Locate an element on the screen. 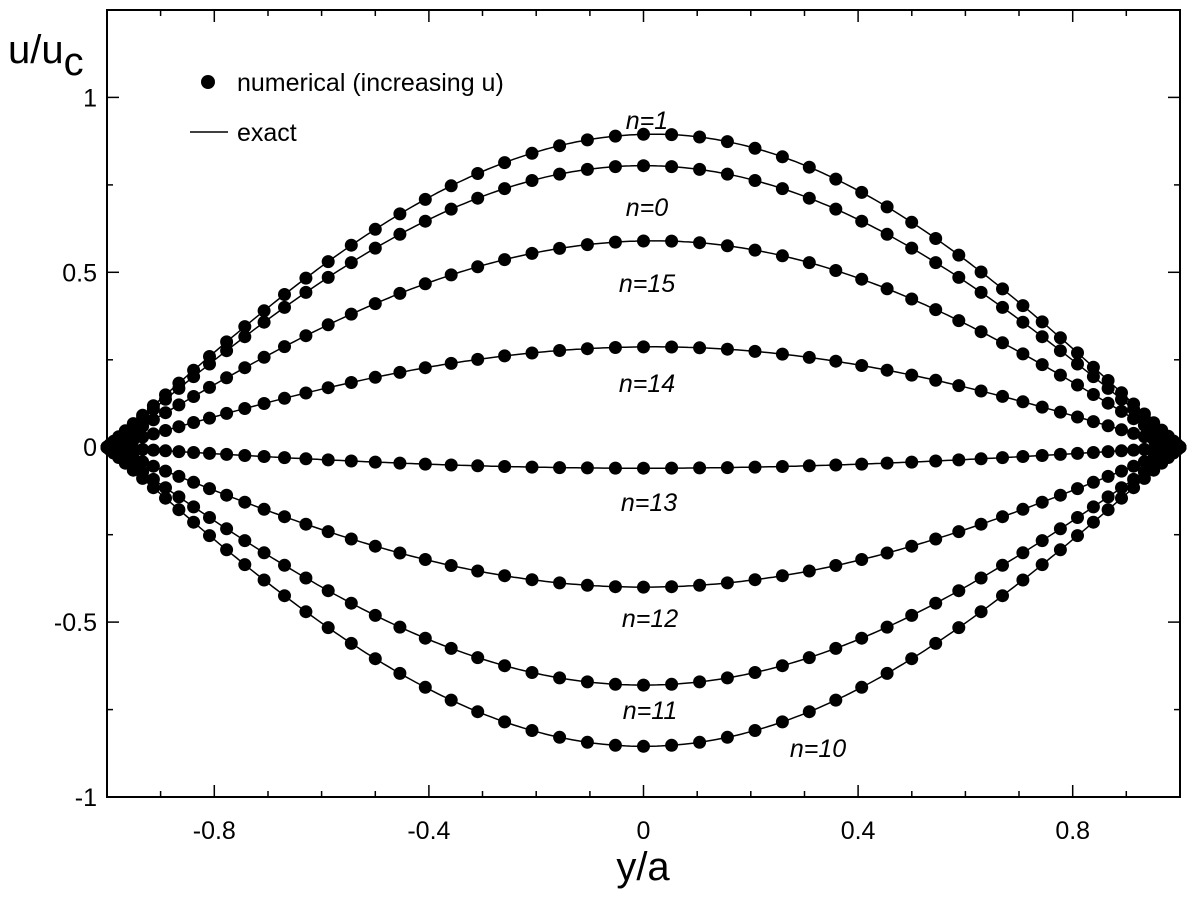  curve-label: n=1 is located at coordinates (647, 121).